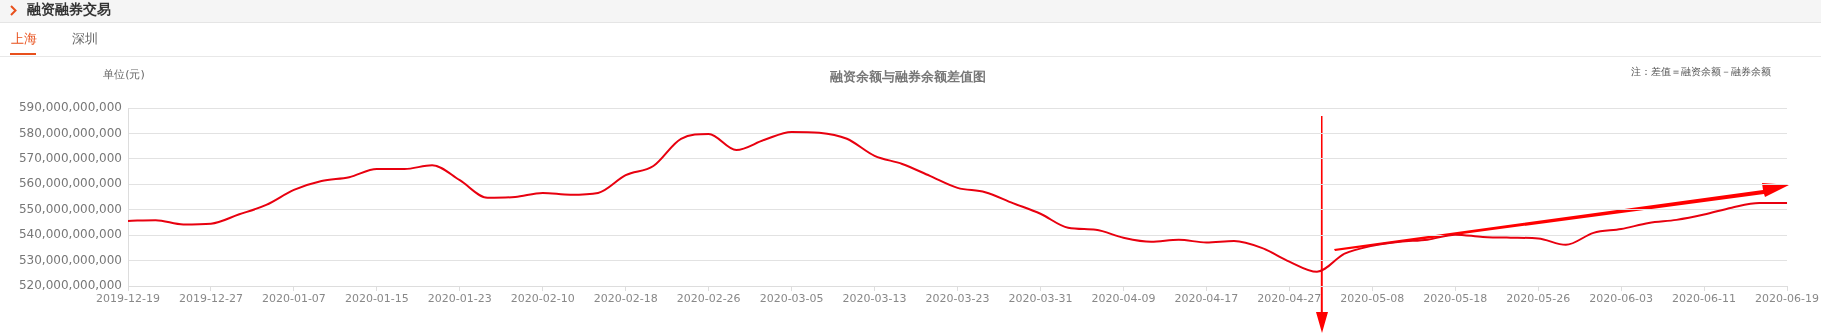 The height and width of the screenshot is (333, 1821). Describe the element at coordinates (1206, 299) in the screenshot. I see `x-tick-label: 2020-04-17` at that location.